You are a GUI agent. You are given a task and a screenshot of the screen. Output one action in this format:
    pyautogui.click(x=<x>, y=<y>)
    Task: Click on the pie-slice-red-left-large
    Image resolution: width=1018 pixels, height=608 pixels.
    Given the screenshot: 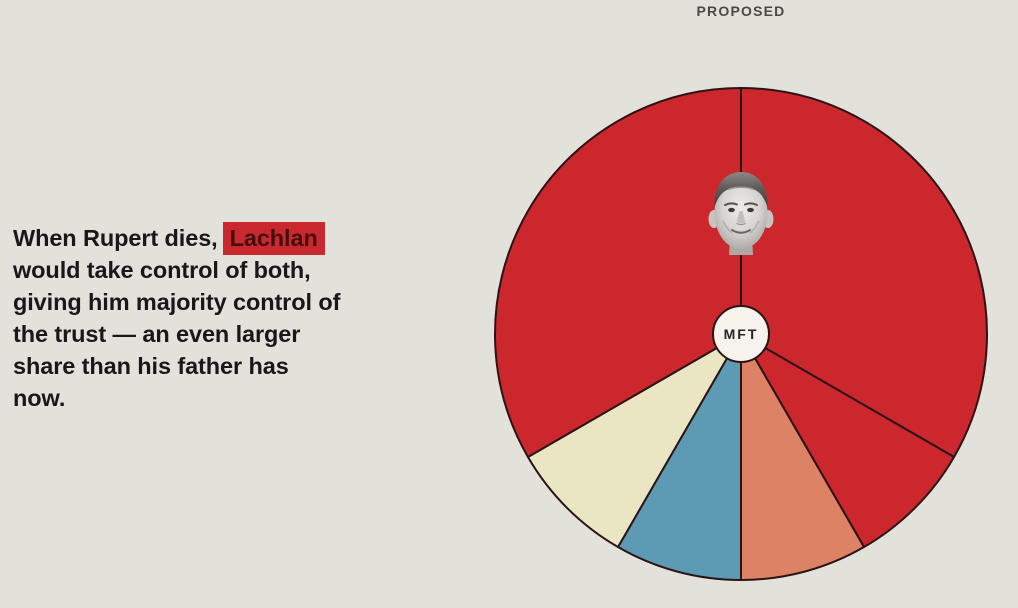 What is the action you would take?
    pyautogui.click(x=618, y=272)
    